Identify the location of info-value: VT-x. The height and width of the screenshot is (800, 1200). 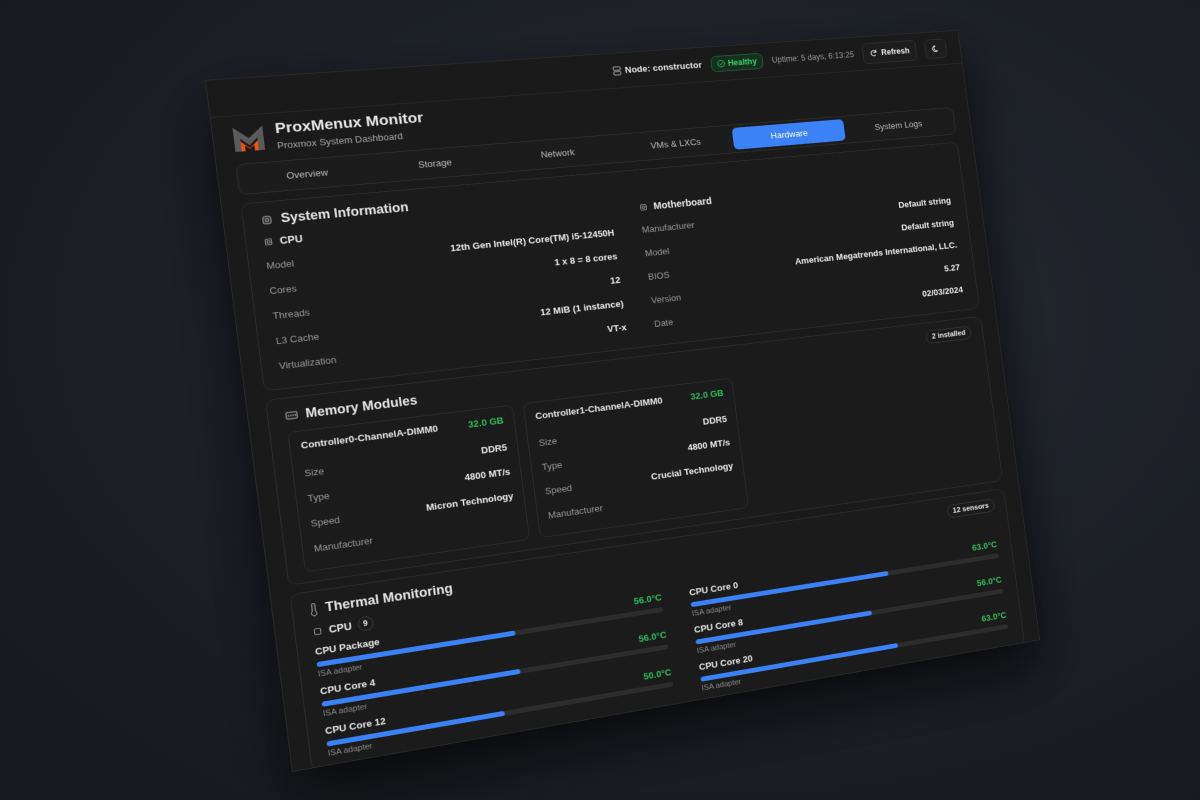
(617, 328).